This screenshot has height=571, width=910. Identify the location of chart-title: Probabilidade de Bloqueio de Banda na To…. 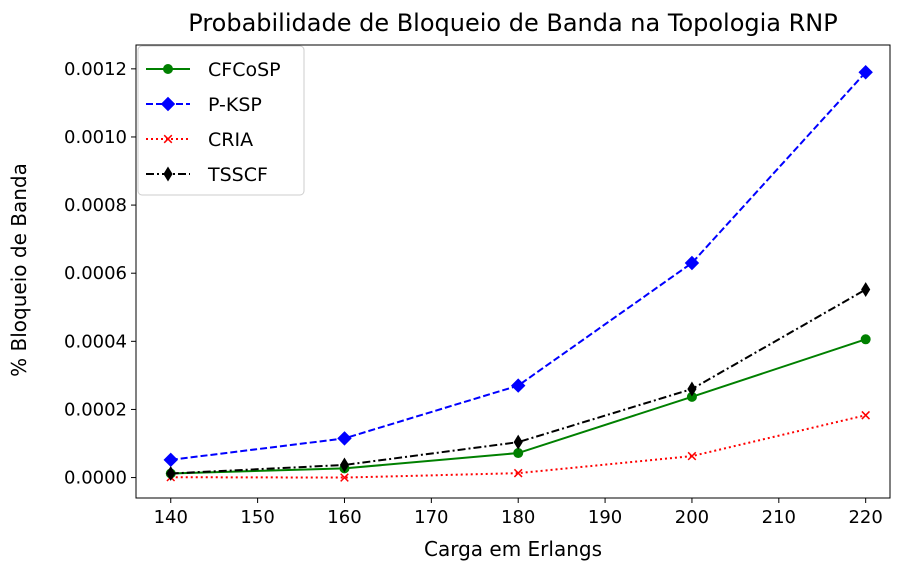
(512, 23).